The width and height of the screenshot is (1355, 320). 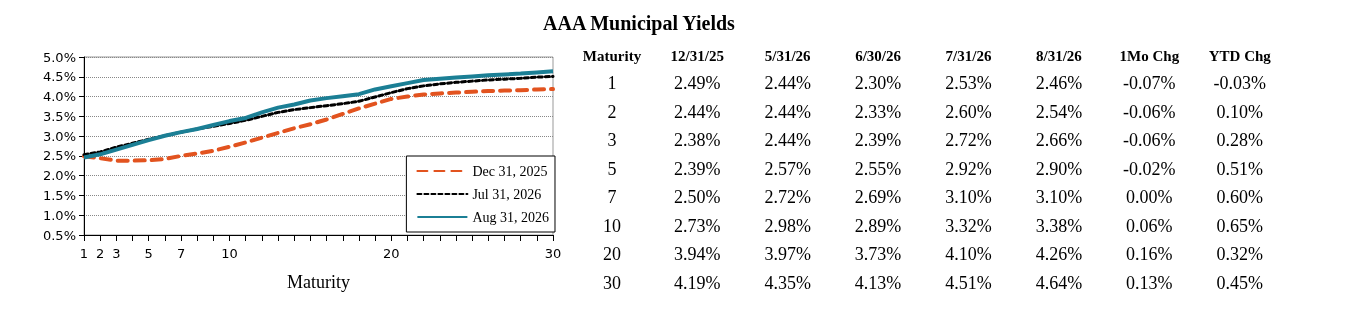 What do you see at coordinates (878, 225) in the screenshot?
I see `data-label: 2.89%` at bounding box center [878, 225].